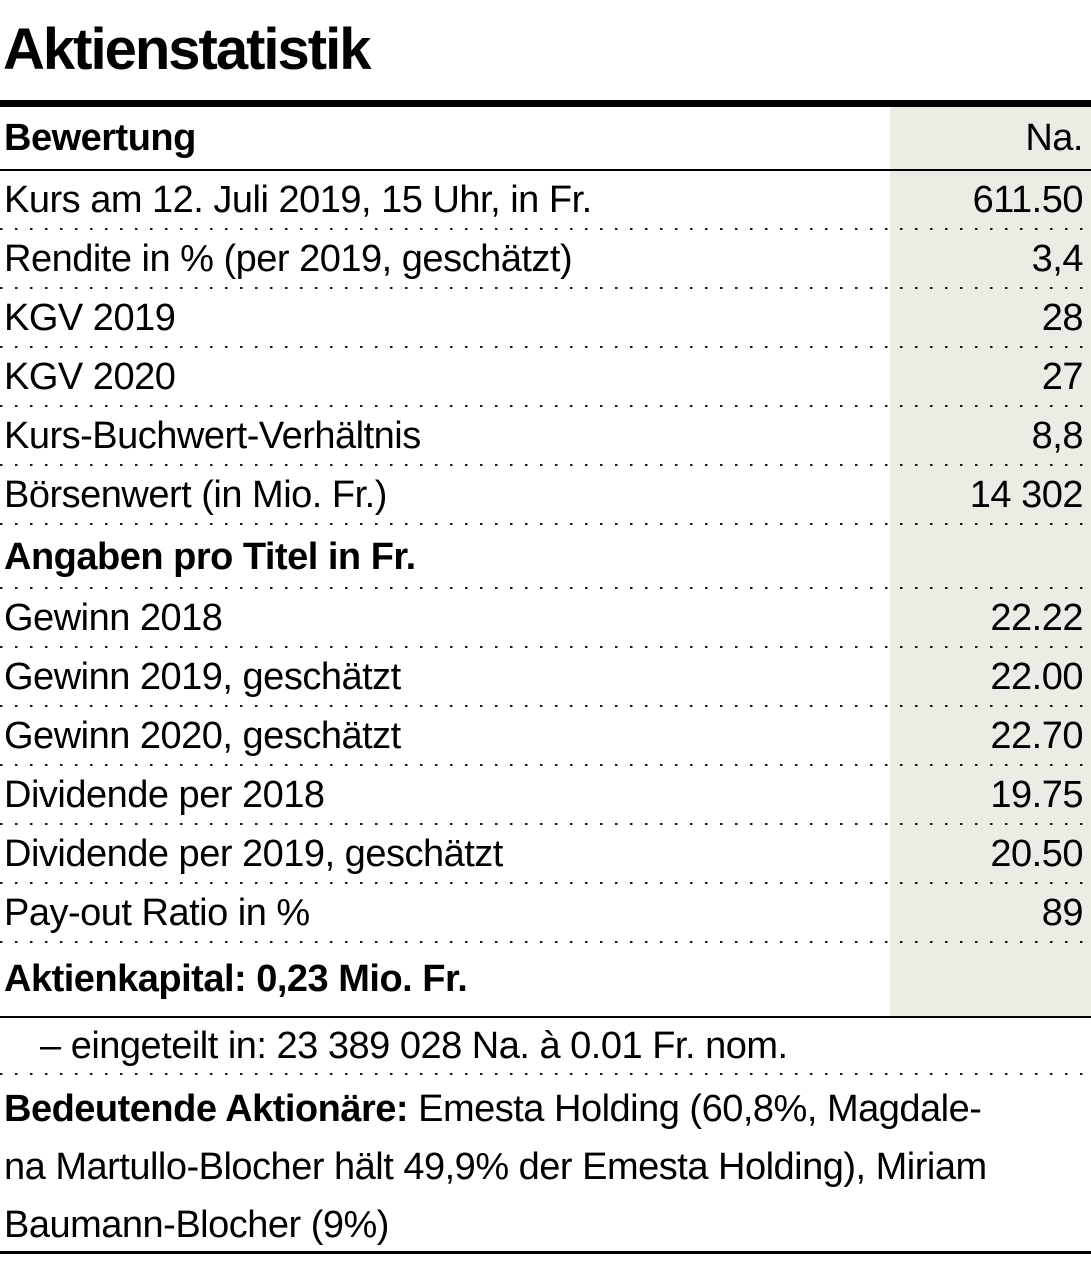 This screenshot has height=1280, width=1091. Describe the element at coordinates (1036, 618) in the screenshot. I see `row-value: 22.22` at that location.